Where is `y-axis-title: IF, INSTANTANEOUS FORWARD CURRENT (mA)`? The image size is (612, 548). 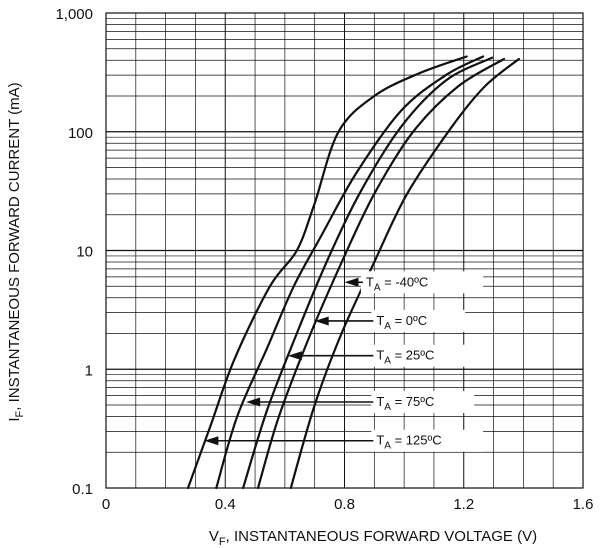 y-axis-title: IF, INSTANTANEOUS FORWARD CURRENT (mA) is located at coordinates (16, 251).